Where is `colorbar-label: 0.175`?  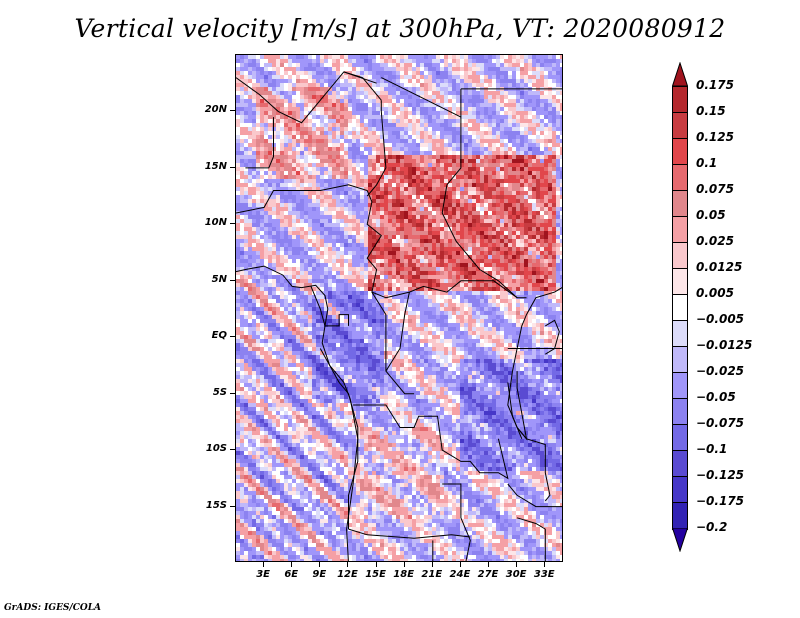
colorbar-label: 0.175 is located at coordinates (715, 85).